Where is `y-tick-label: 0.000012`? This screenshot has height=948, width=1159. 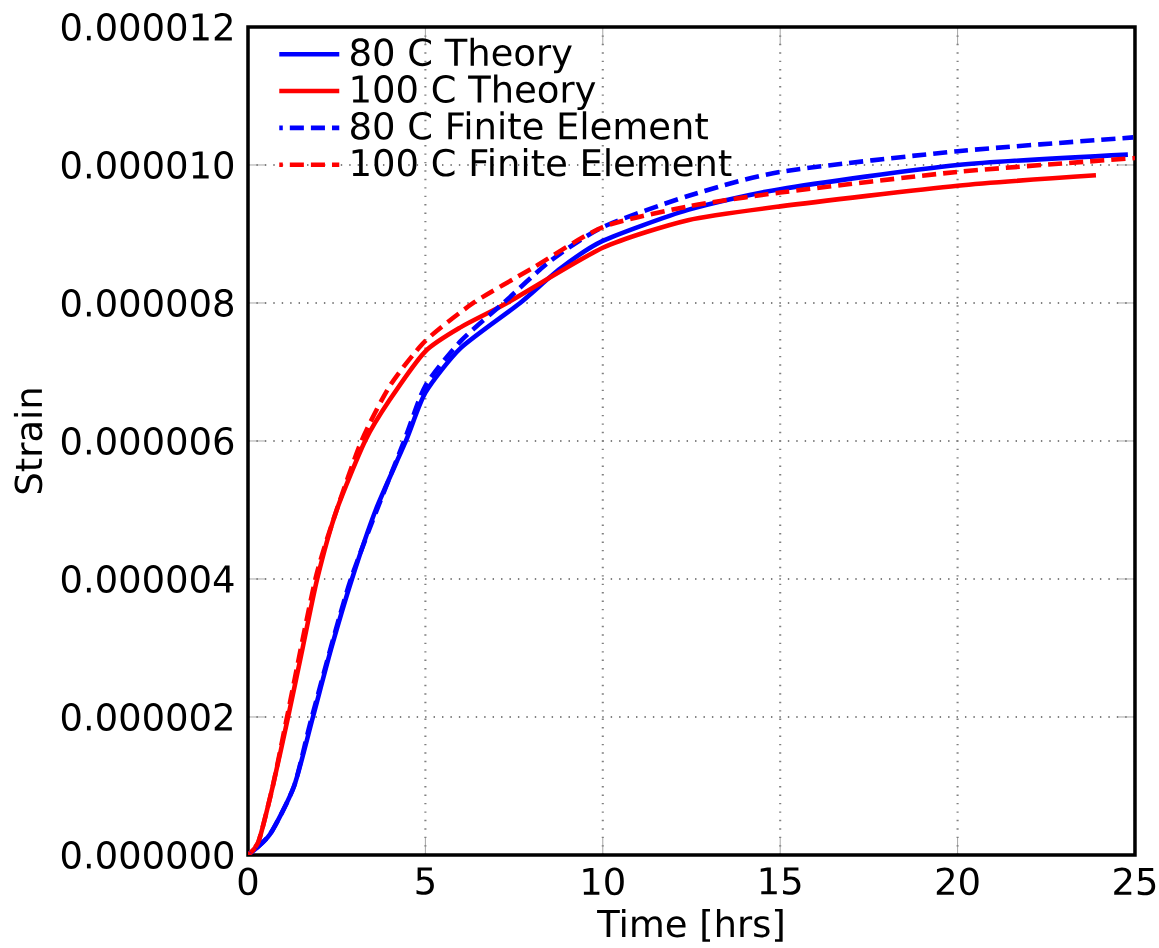 y-tick-label: 0.000012 is located at coordinates (146, 27).